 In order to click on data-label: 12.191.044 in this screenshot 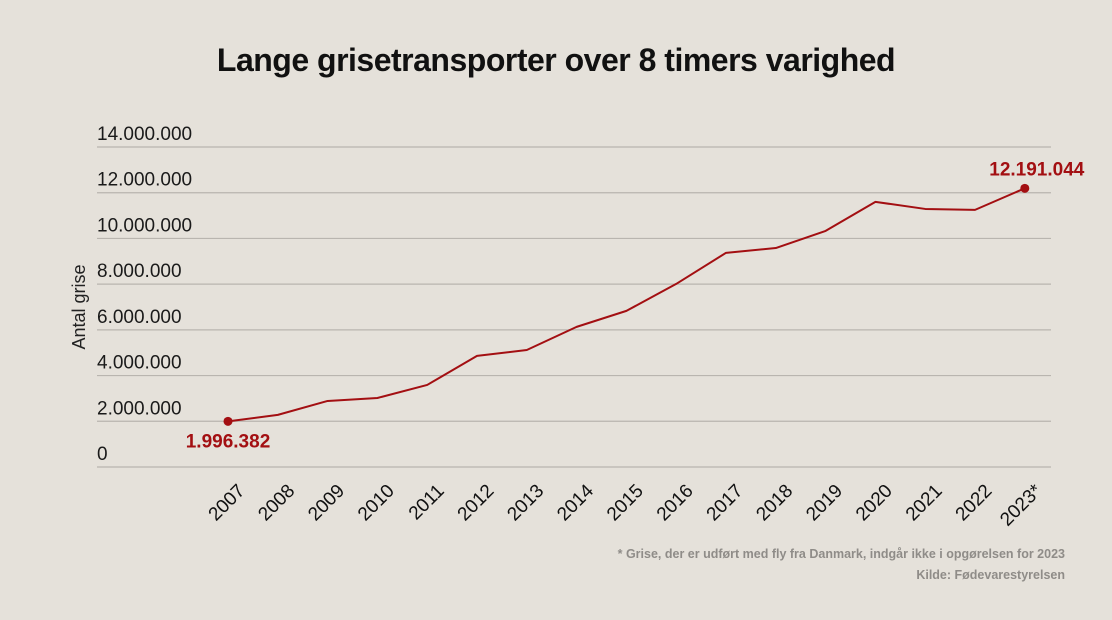, I will do `click(1037, 169)`.